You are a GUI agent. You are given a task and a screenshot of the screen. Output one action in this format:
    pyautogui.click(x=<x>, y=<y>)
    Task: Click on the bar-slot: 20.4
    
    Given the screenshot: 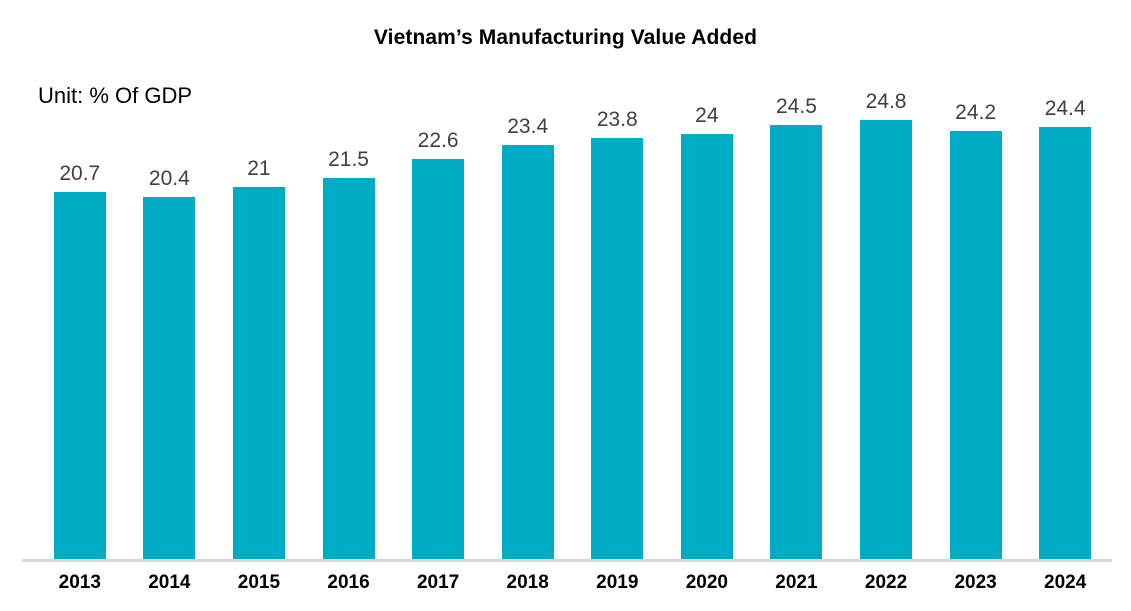 What is the action you would take?
    pyautogui.click(x=170, y=320)
    